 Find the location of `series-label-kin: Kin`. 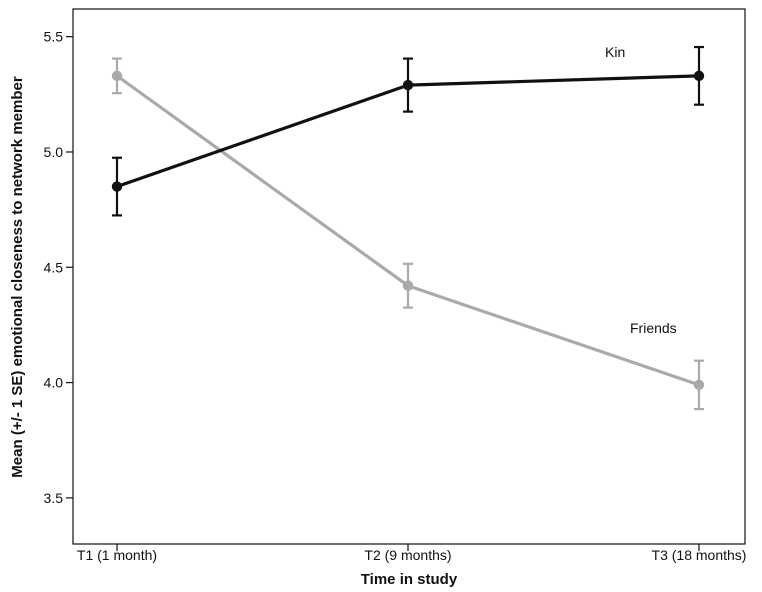

series-label-kin: Kin is located at coordinates (615, 52).